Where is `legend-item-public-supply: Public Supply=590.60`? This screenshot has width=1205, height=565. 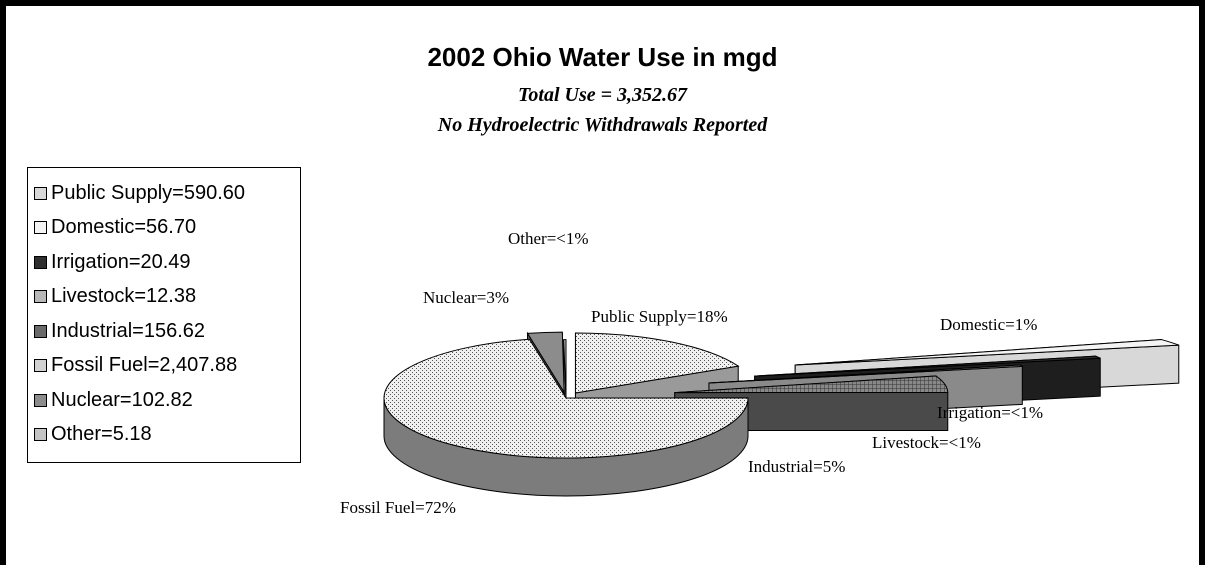 legend-item-public-supply: Public Supply=590.60 is located at coordinates (167, 193).